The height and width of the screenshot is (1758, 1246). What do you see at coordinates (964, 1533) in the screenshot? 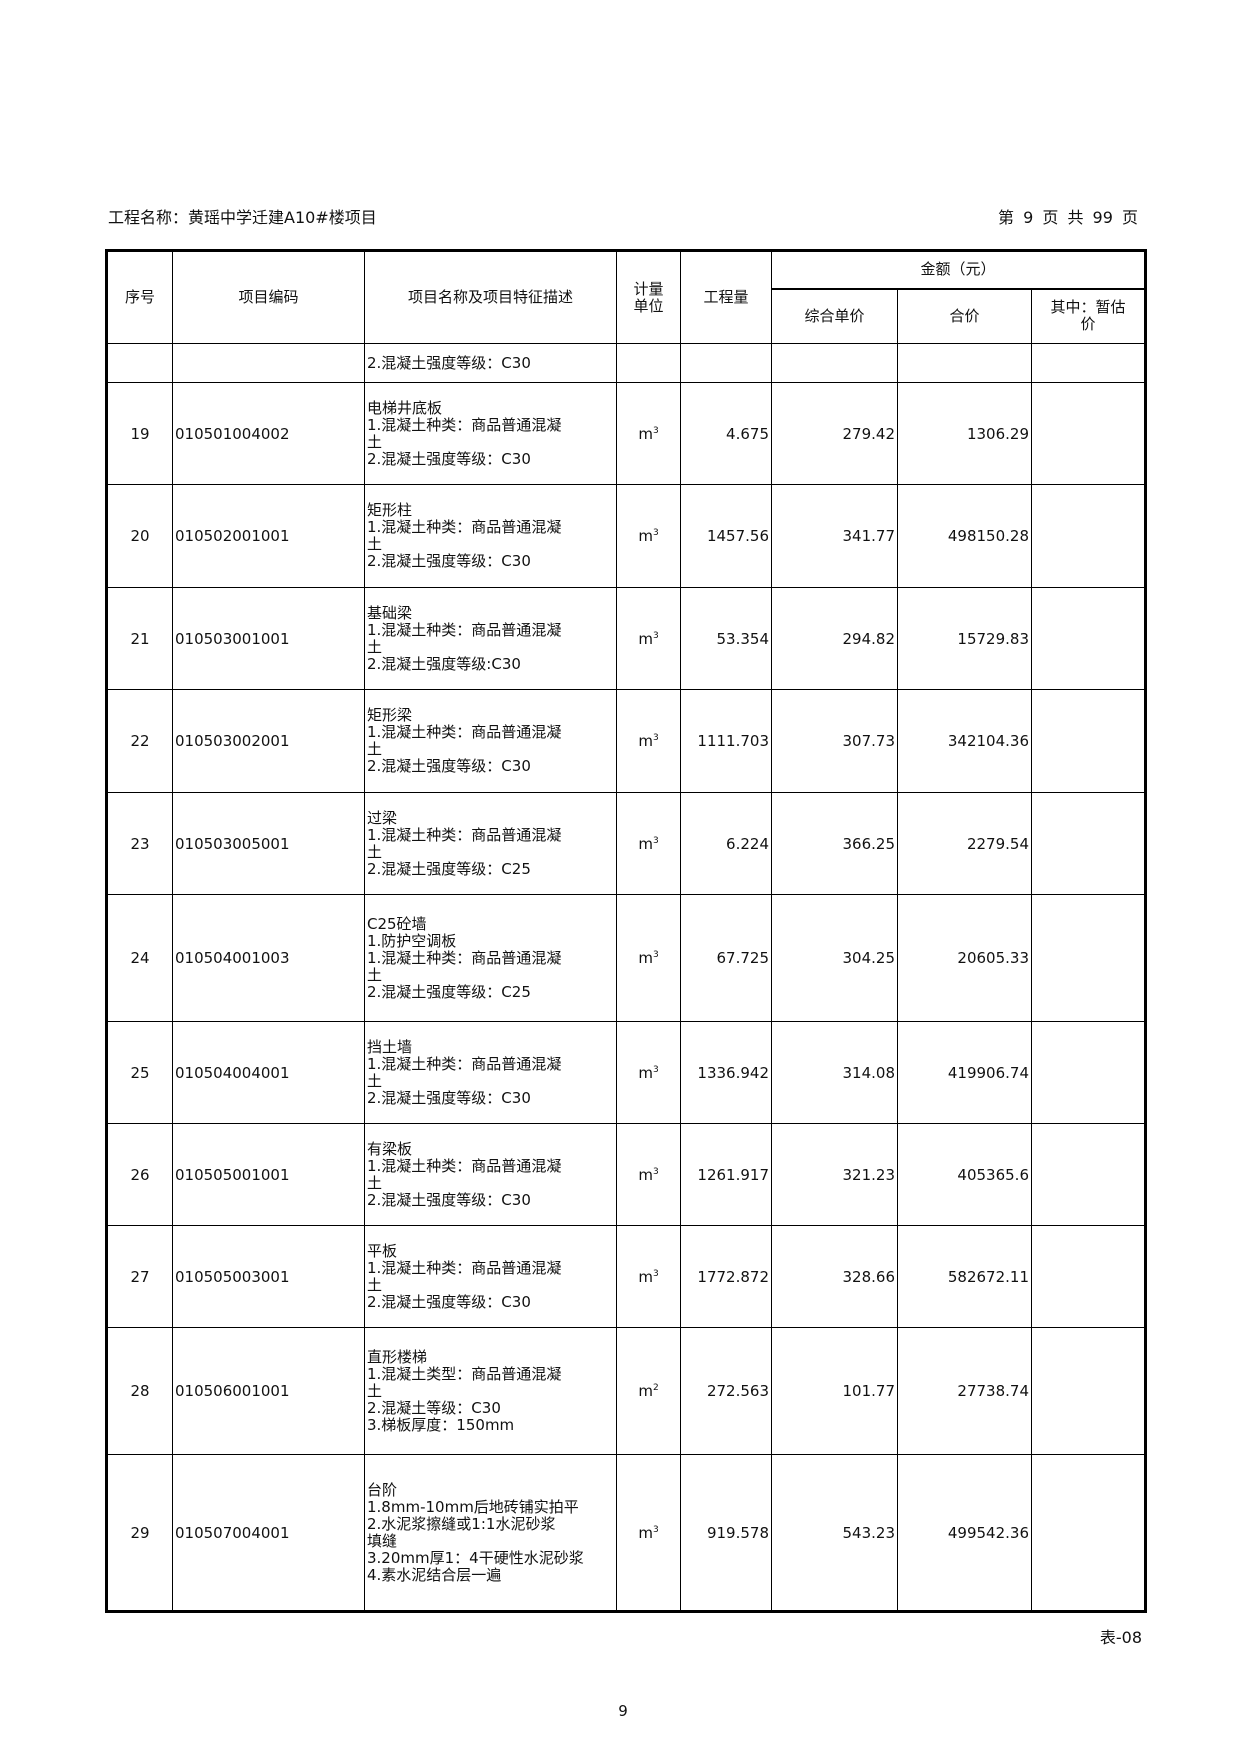
I see `total-cell: 499542.36` at bounding box center [964, 1533].